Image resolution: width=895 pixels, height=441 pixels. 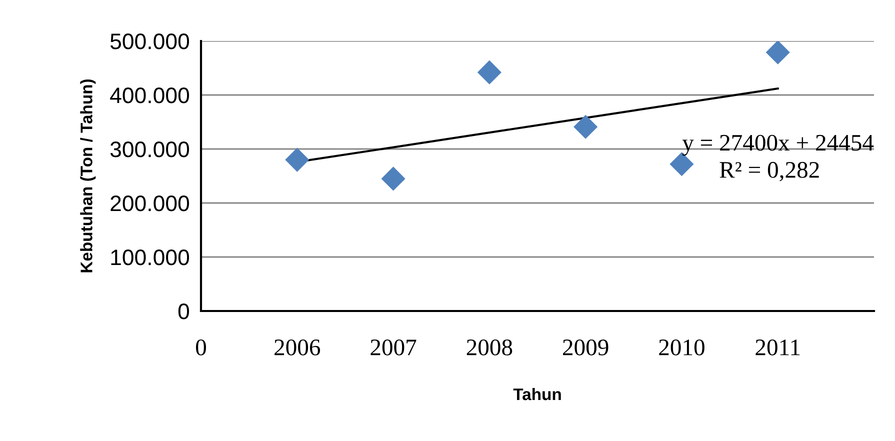 What do you see at coordinates (88, 175) in the screenshot?
I see `y-axis-title: Kebutuhan (Ton / Tahun)` at bounding box center [88, 175].